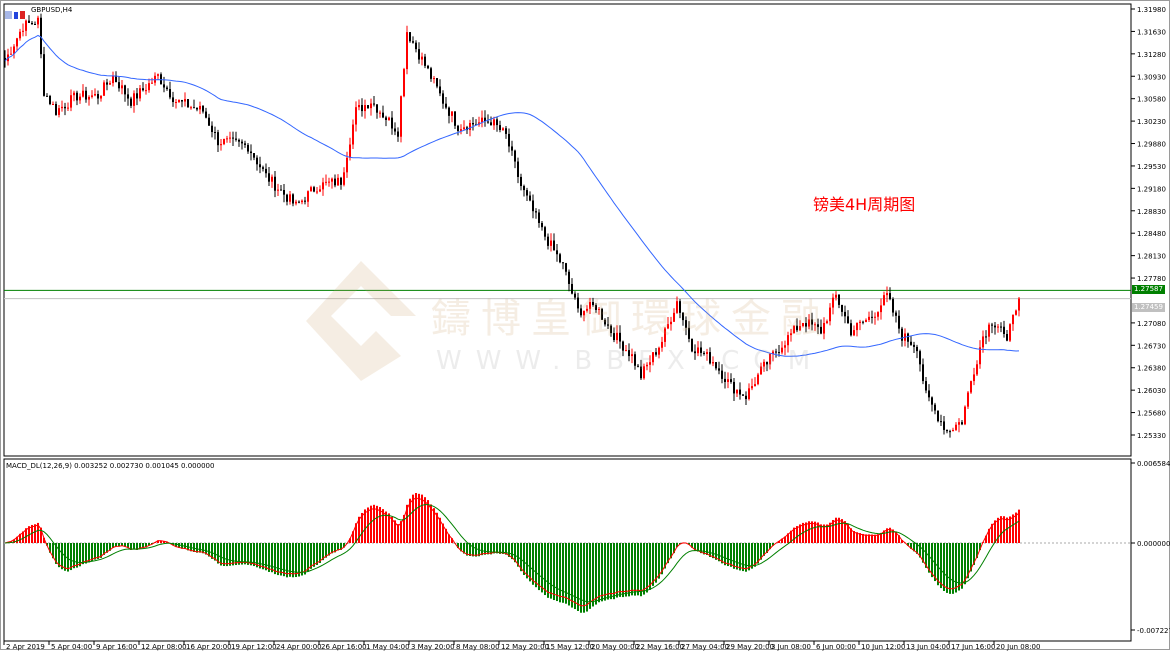 Image resolution: width=1170 pixels, height=651 pixels. What do you see at coordinates (1151, 369) in the screenshot?
I see `price-tick-label: 1.26380` at bounding box center [1151, 369].